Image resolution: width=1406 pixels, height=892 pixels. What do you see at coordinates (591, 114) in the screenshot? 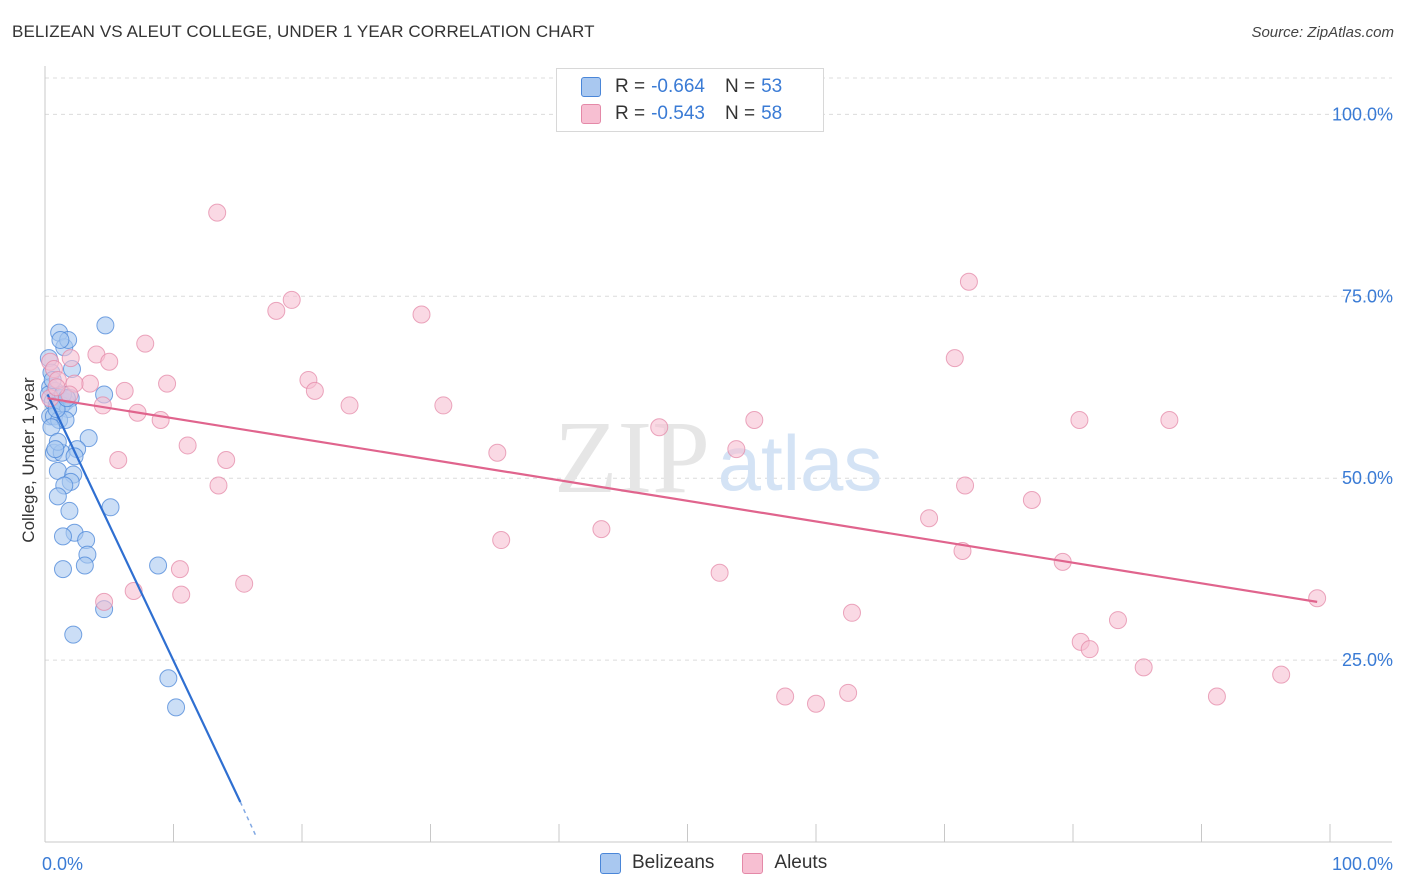
I see `legend-swatch-pink` at bounding box center [591, 114].